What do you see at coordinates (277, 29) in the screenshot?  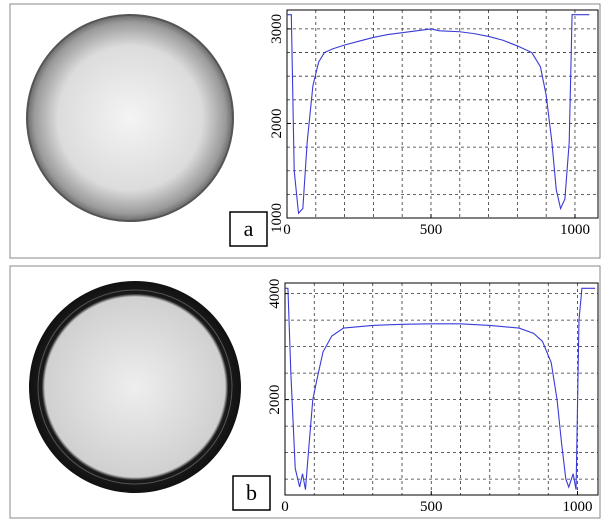 I see `y-tick-label: 3000` at bounding box center [277, 29].